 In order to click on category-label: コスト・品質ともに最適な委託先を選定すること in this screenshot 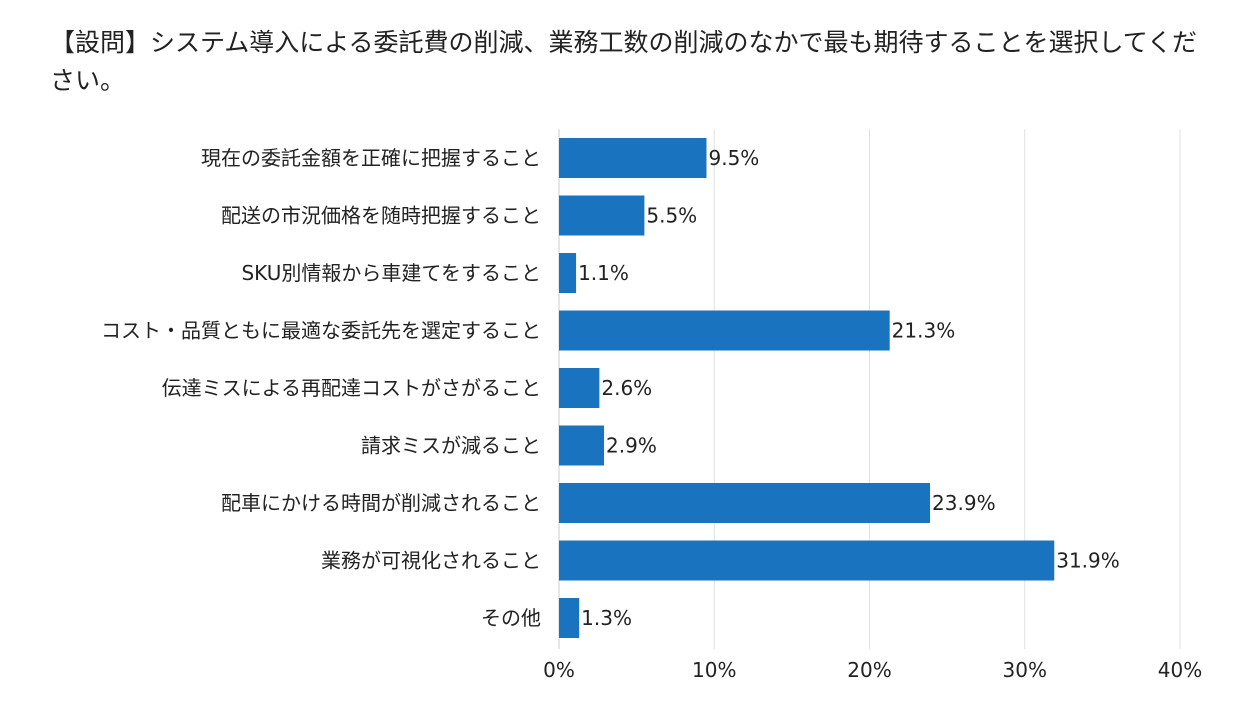, I will do `click(321, 331)`.